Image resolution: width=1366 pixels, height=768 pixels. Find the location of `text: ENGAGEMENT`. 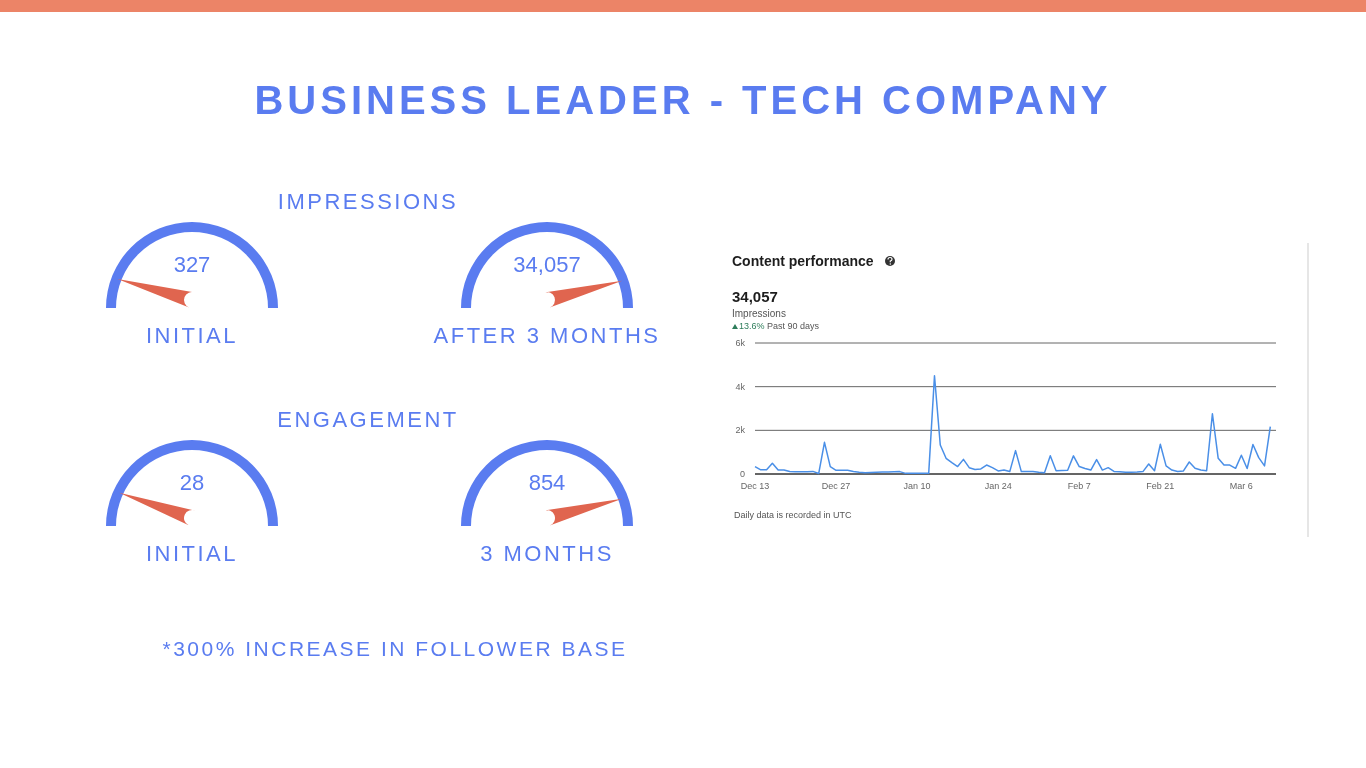

text: ENGAGEMENT is located at coordinates (368, 419).